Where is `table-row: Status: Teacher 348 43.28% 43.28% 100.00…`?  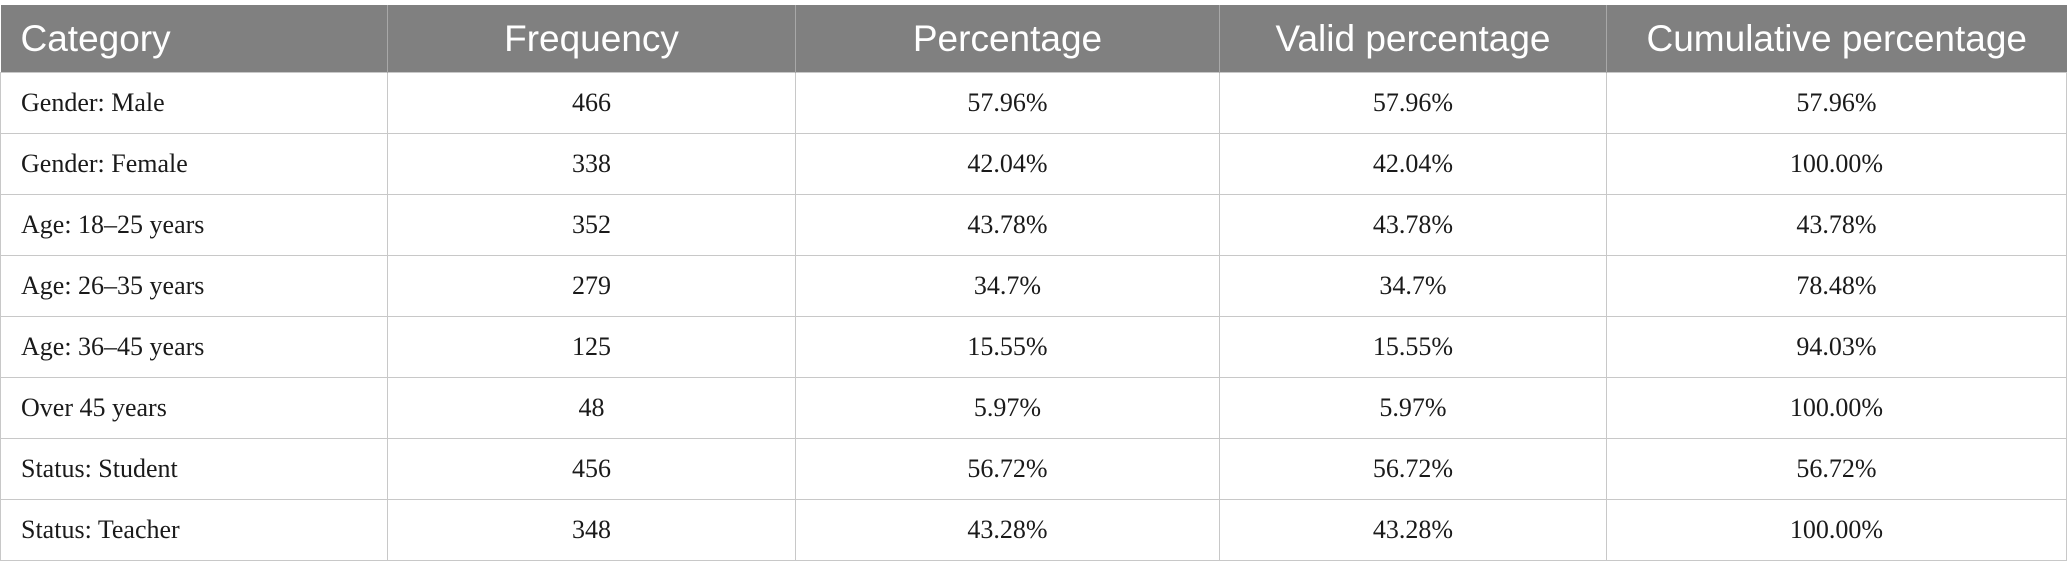
table-row: Status: Teacher 348 43.28% 43.28% 100.00… is located at coordinates (1033, 530).